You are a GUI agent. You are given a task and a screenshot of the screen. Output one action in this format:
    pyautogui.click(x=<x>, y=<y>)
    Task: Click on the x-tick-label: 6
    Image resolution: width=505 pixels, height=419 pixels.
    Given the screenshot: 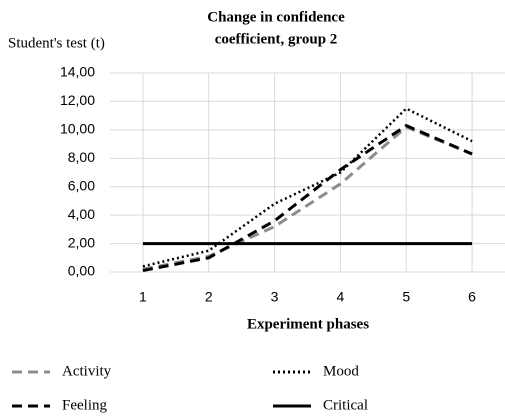 What is the action you would take?
    pyautogui.click(x=472, y=297)
    